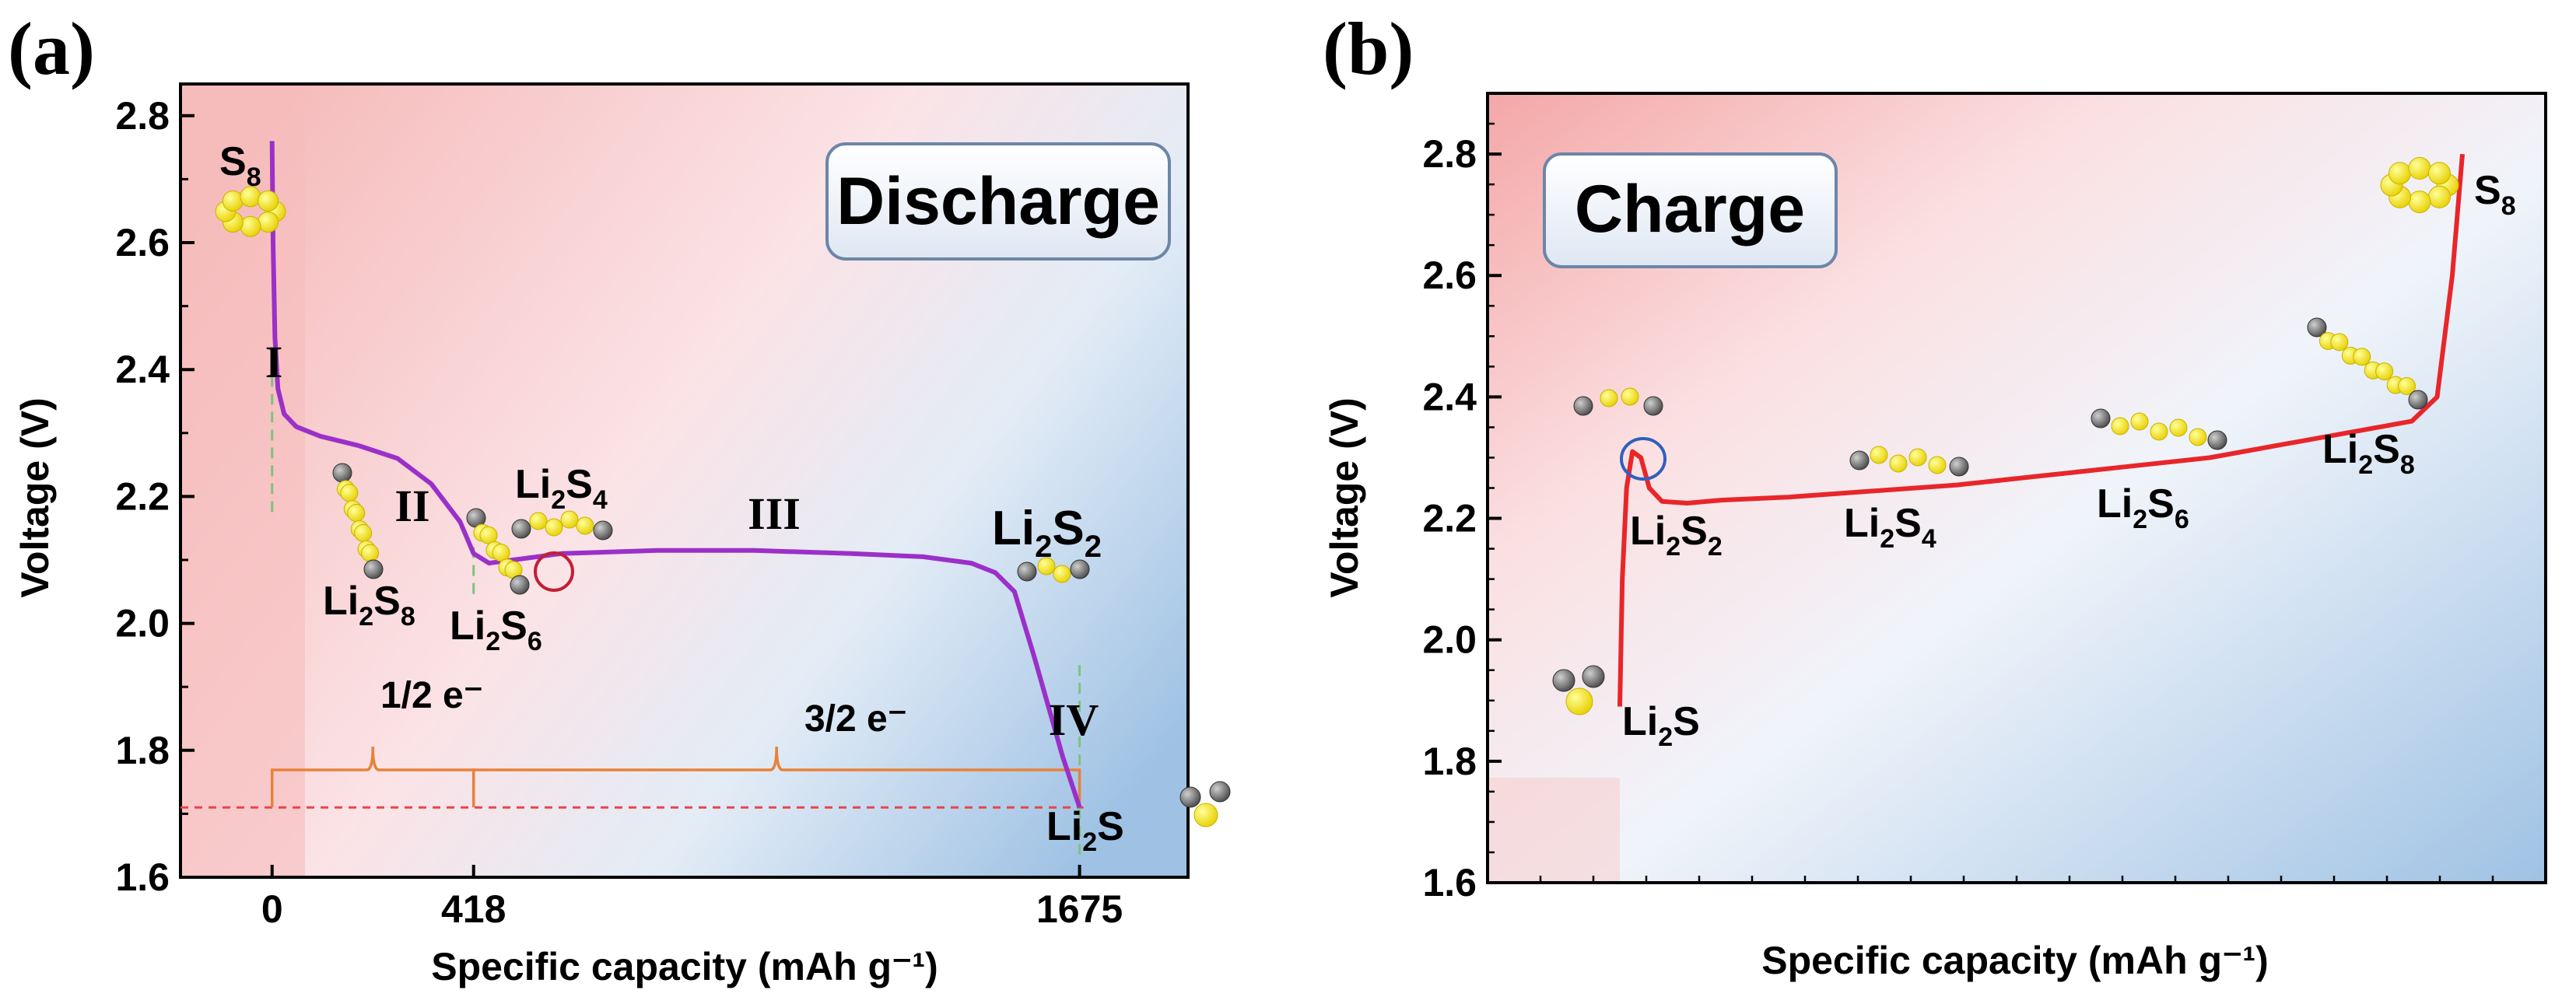  I want to click on molecule-li2s2-a, so click(1054, 570).